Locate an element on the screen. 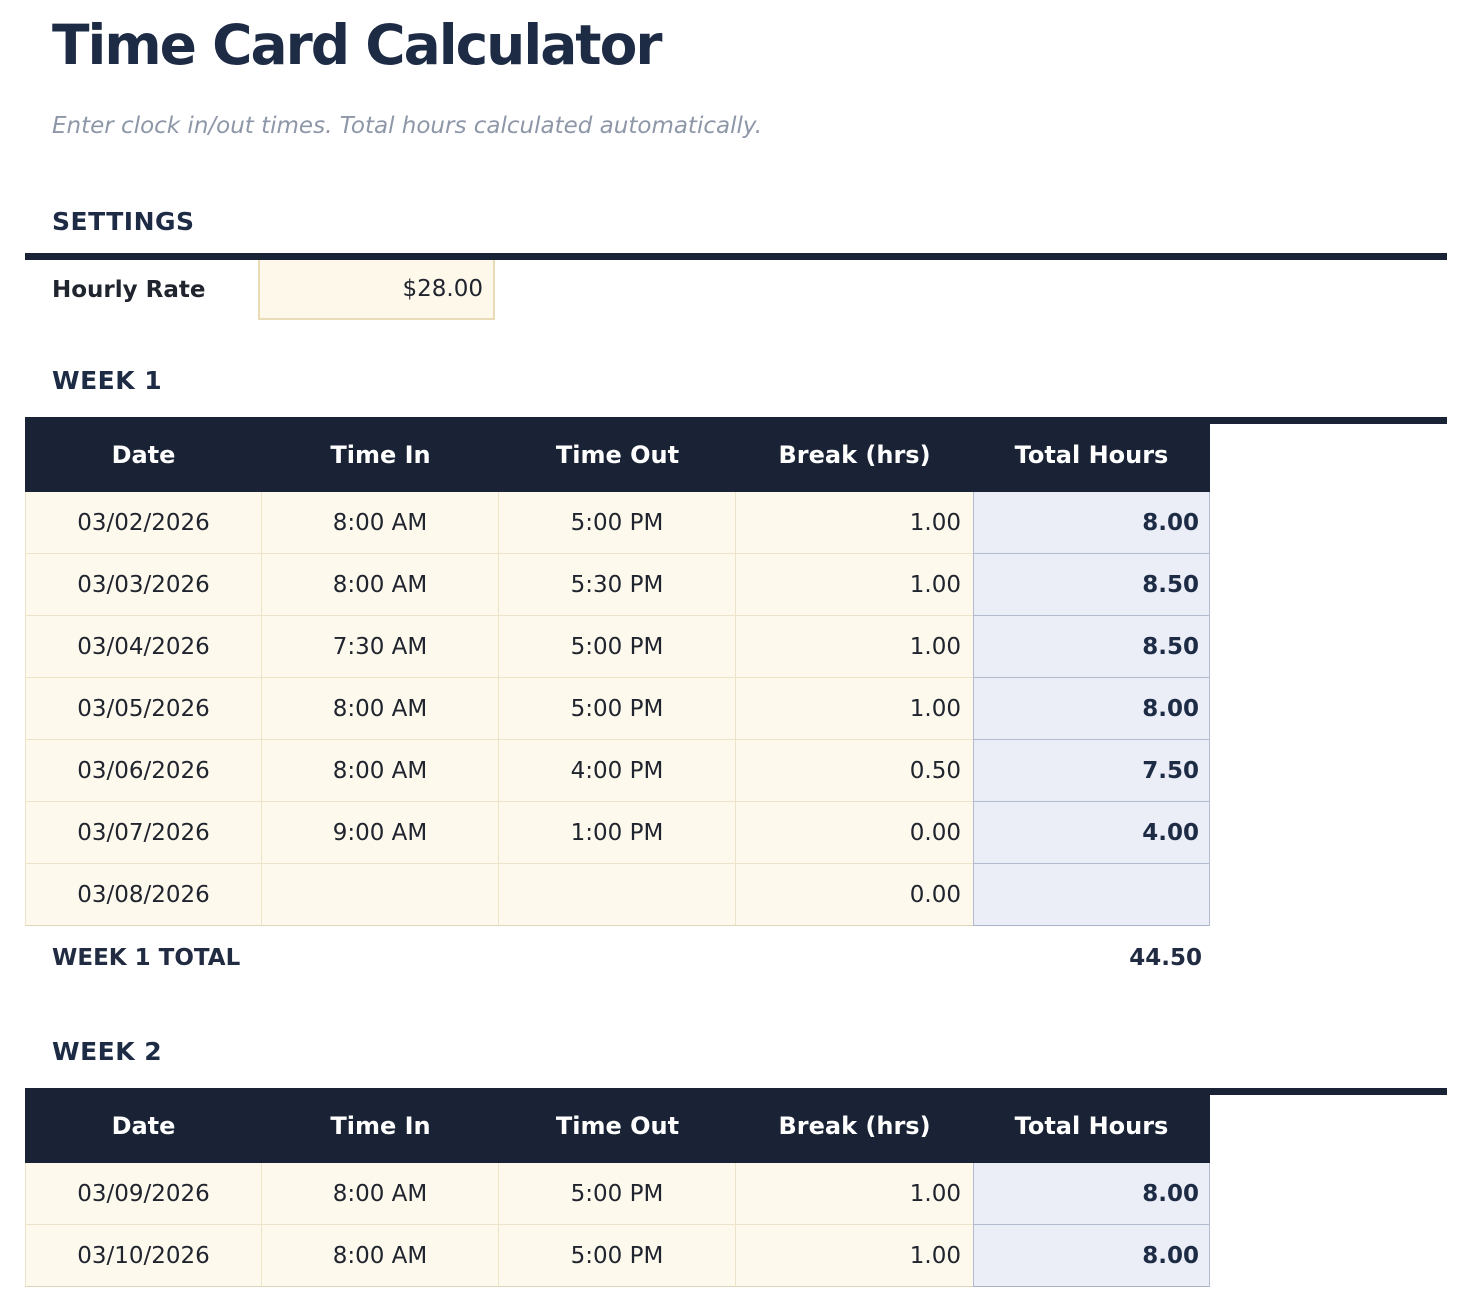 This screenshot has width=1467, height=1313. date-cell: 03/05/2026 is located at coordinates (143, 709).